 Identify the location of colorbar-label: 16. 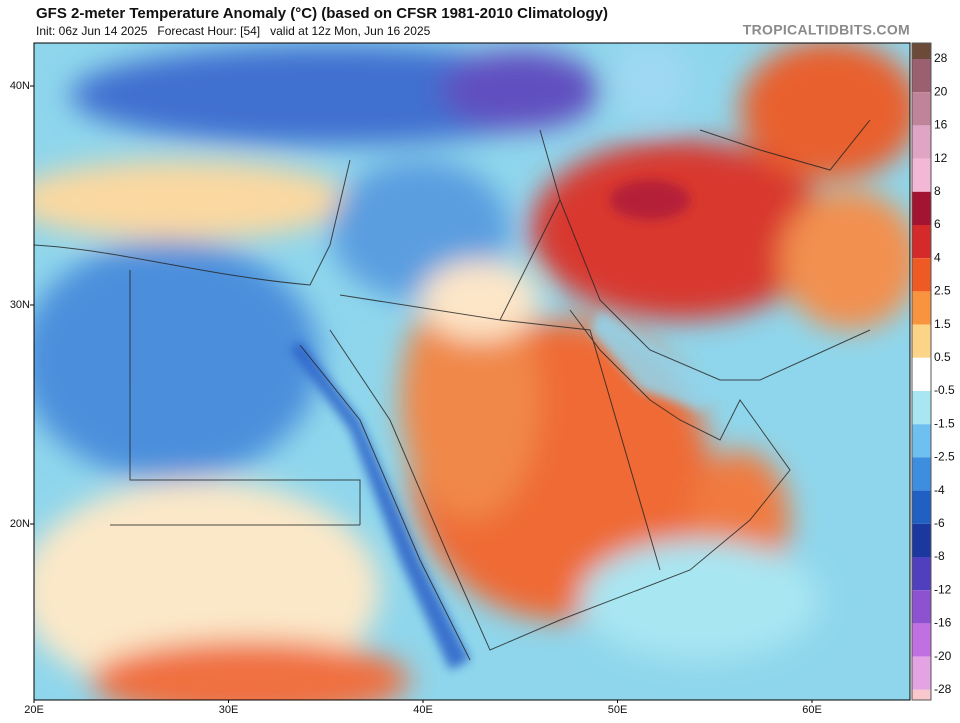
(941, 125).